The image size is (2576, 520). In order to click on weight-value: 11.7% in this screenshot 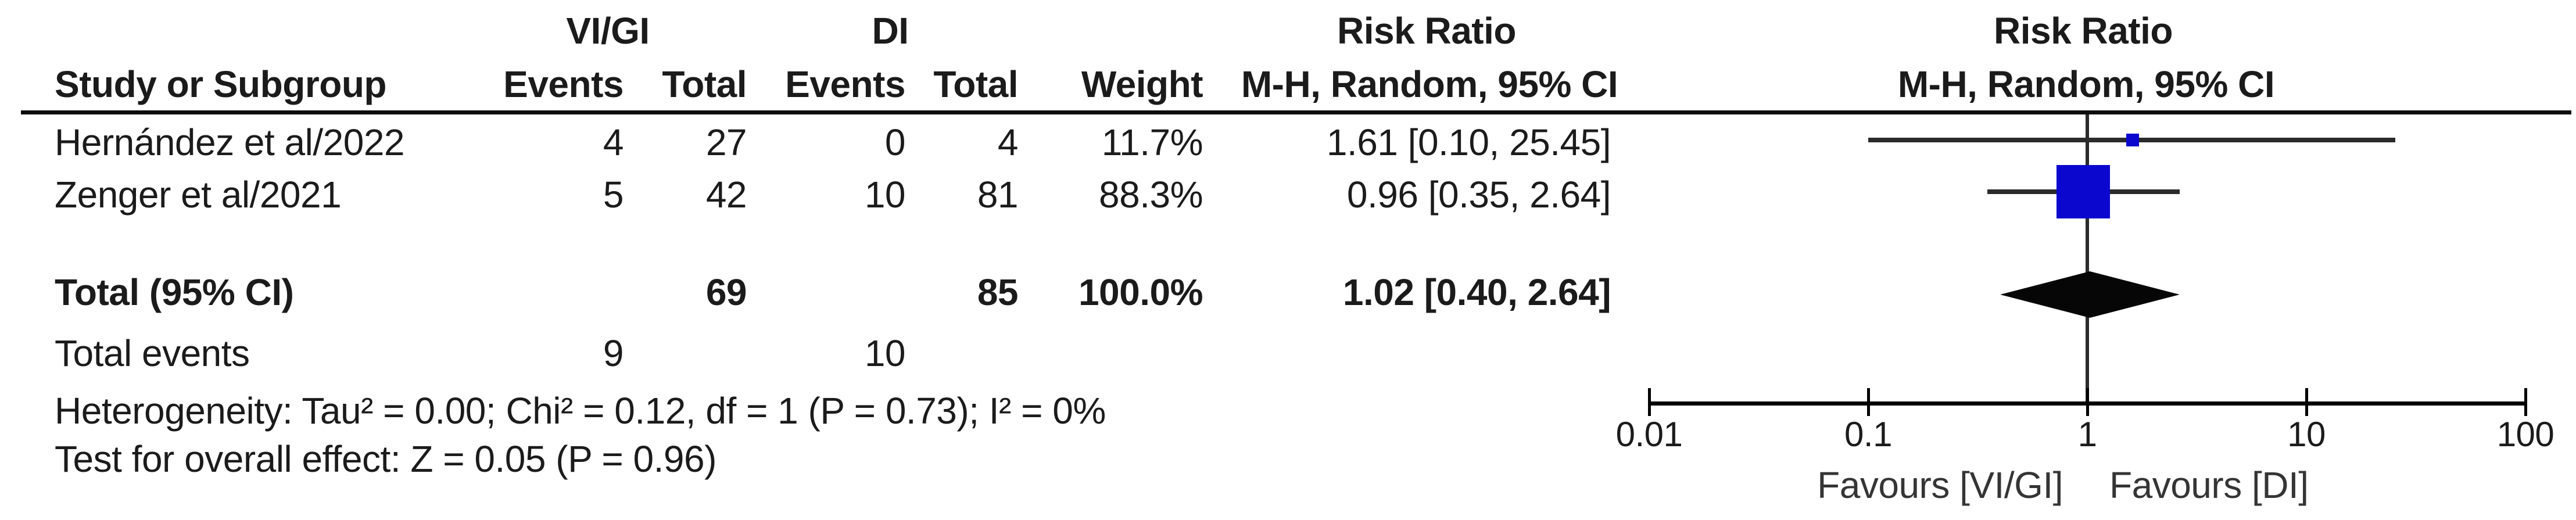, I will do `click(1152, 142)`.